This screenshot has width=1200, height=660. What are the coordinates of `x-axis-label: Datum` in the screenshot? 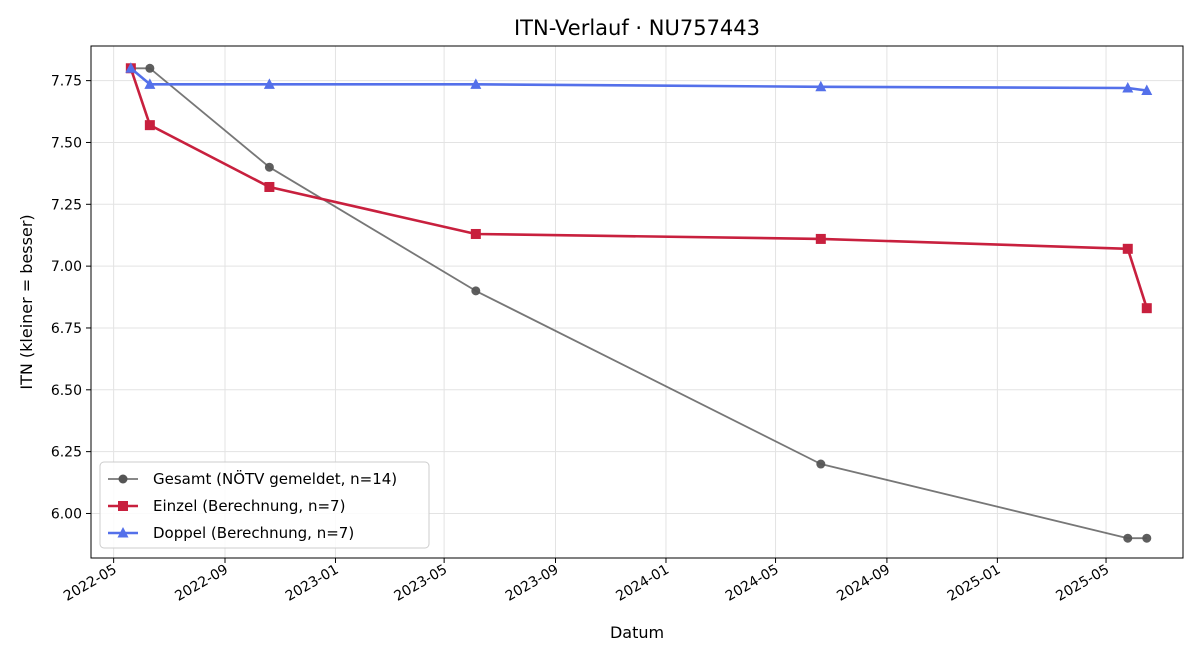 It's located at (637, 632).